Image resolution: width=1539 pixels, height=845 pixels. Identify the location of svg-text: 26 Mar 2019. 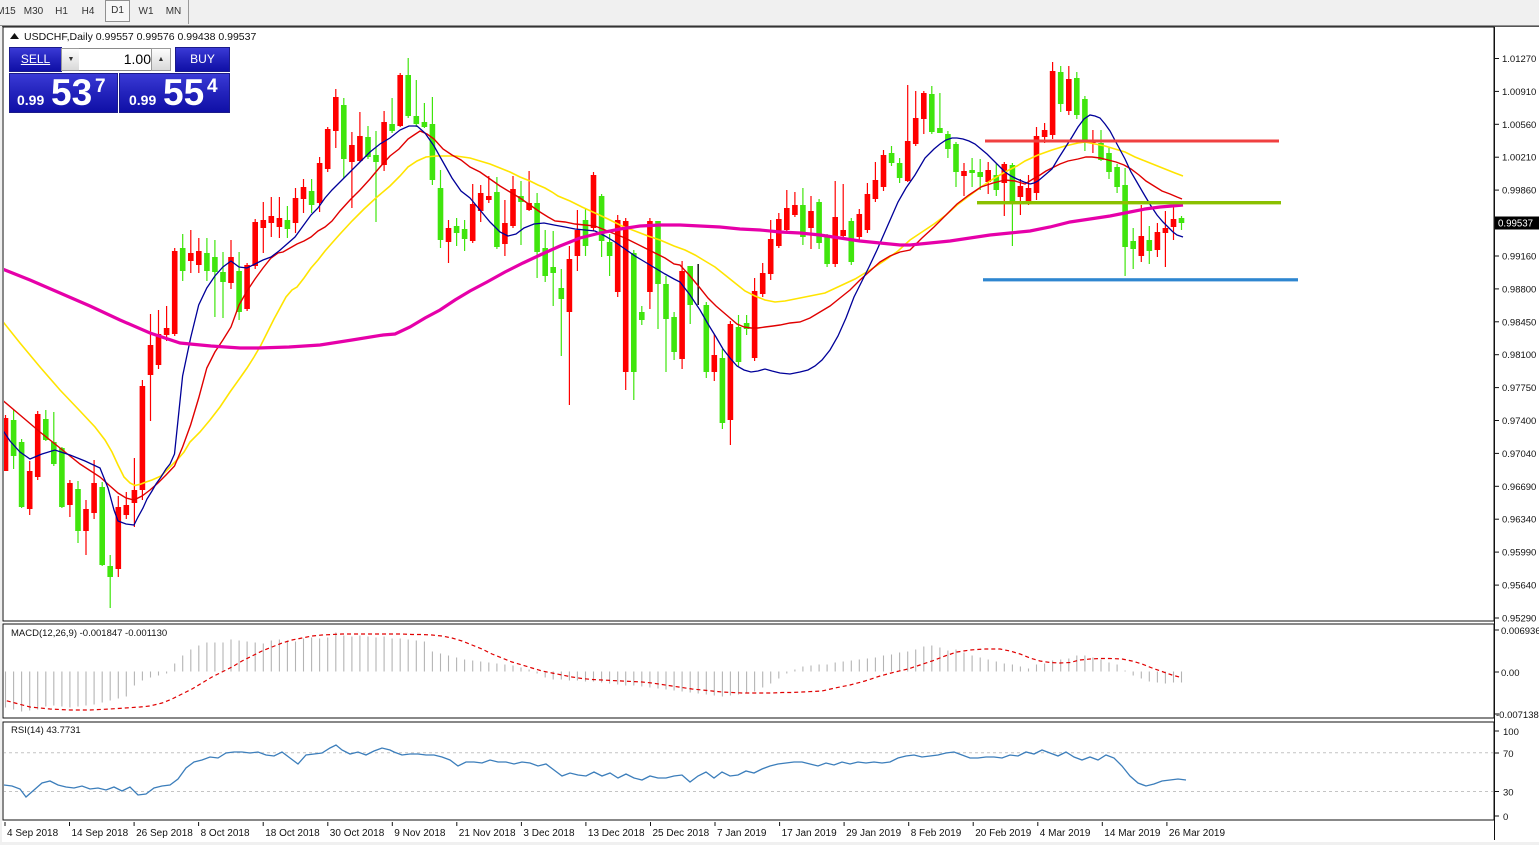
(1197, 833).